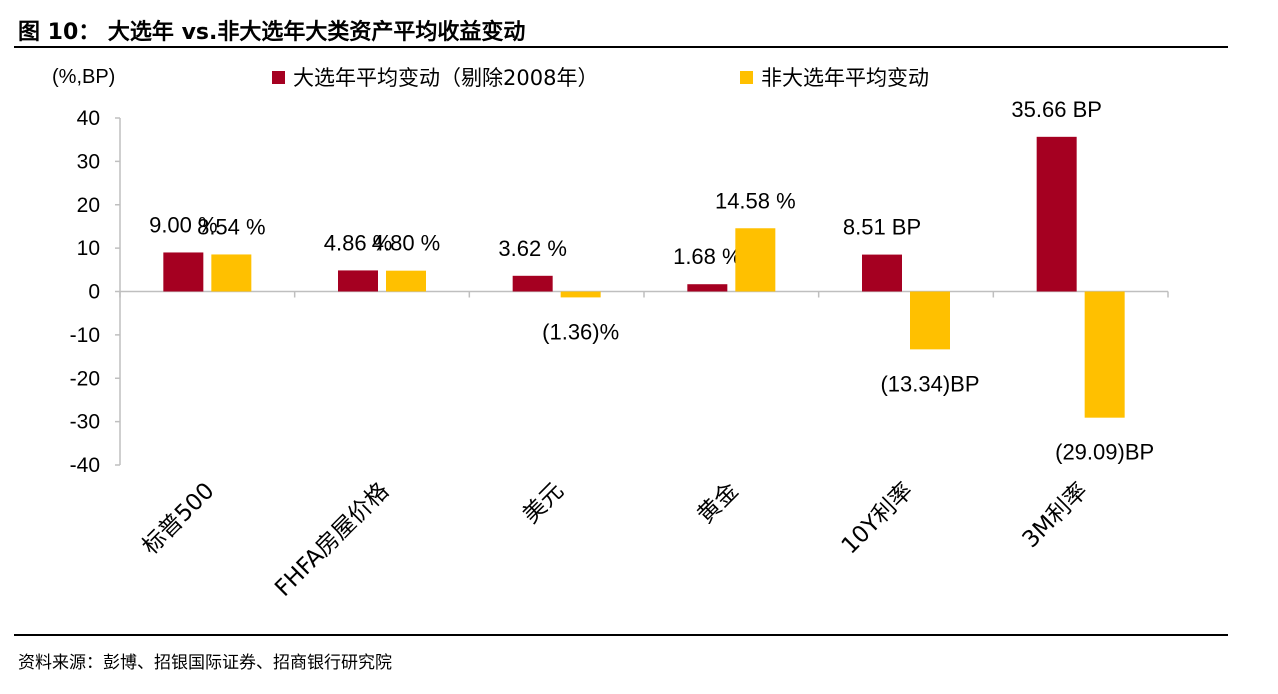 The height and width of the screenshot is (694, 1278). Describe the element at coordinates (929, 383) in the screenshot. I see `data-label: (13.34)BP` at that location.